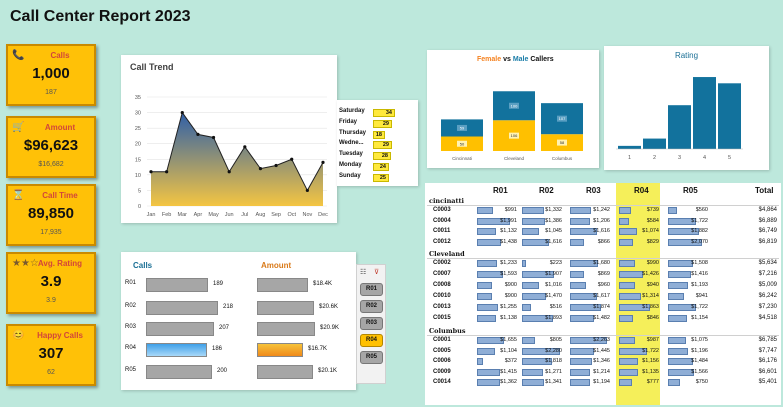  Describe the element at coordinates (446, 201) in the screenshot. I see `table-group-label: cincinatti` at that location.